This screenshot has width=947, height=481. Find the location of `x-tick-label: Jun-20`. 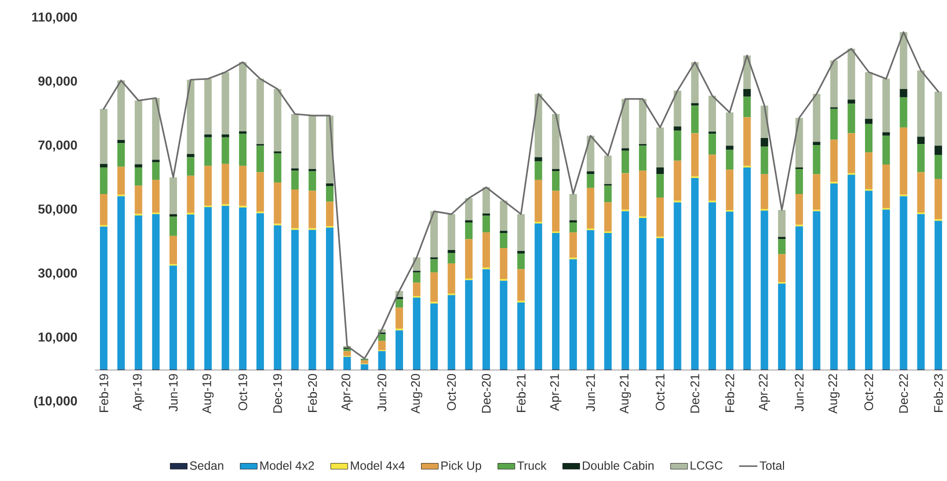

x-tick-label: Jun-20 is located at coordinates (382, 393).